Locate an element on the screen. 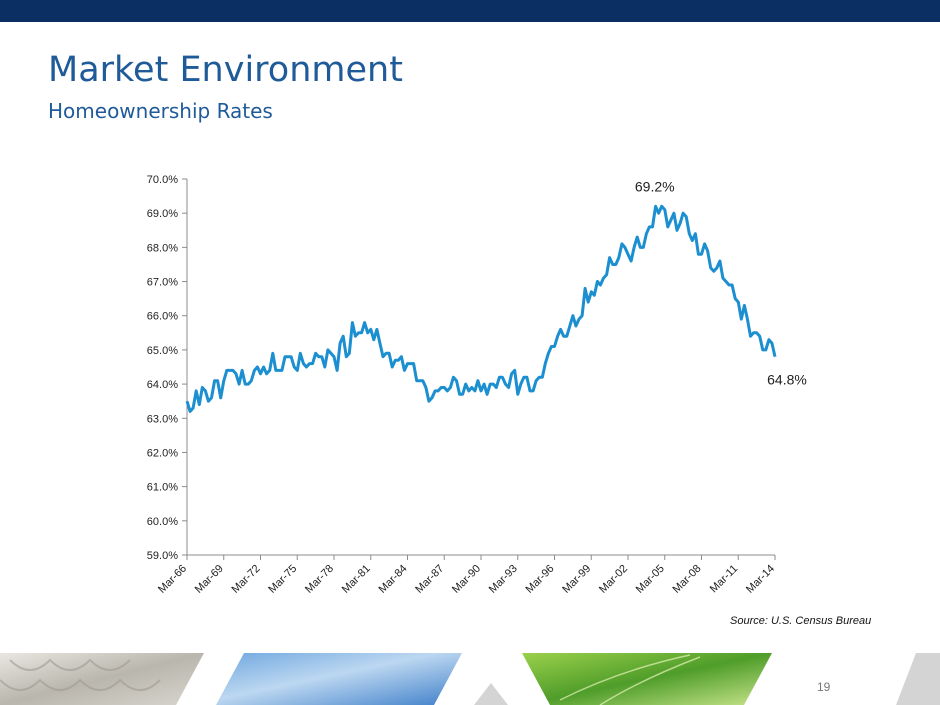 The width and height of the screenshot is (940, 705). sky-image is located at coordinates (339, 679).